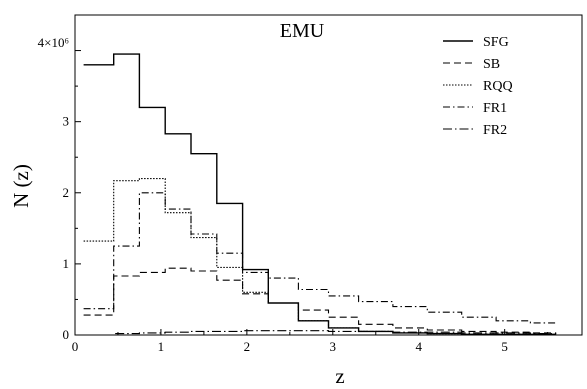 The image size is (587, 389). Describe the element at coordinates (504, 346) in the screenshot. I see `x-tick-label: 5` at that location.